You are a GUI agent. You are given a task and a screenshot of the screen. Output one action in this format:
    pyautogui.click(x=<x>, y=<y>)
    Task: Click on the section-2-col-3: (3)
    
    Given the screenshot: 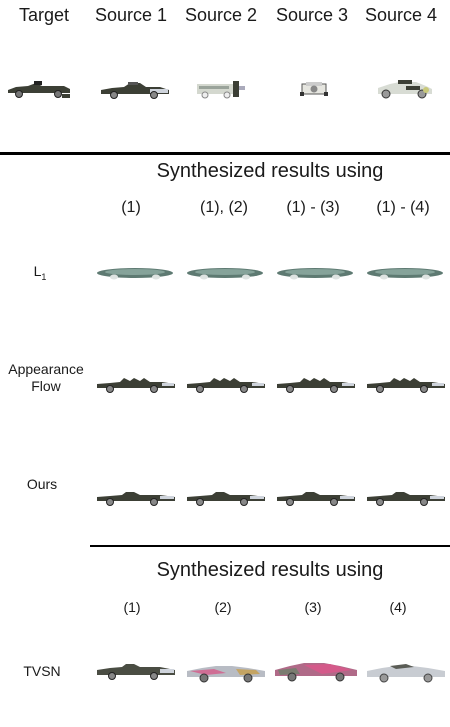 What is the action you would take?
    pyautogui.click(x=313, y=607)
    